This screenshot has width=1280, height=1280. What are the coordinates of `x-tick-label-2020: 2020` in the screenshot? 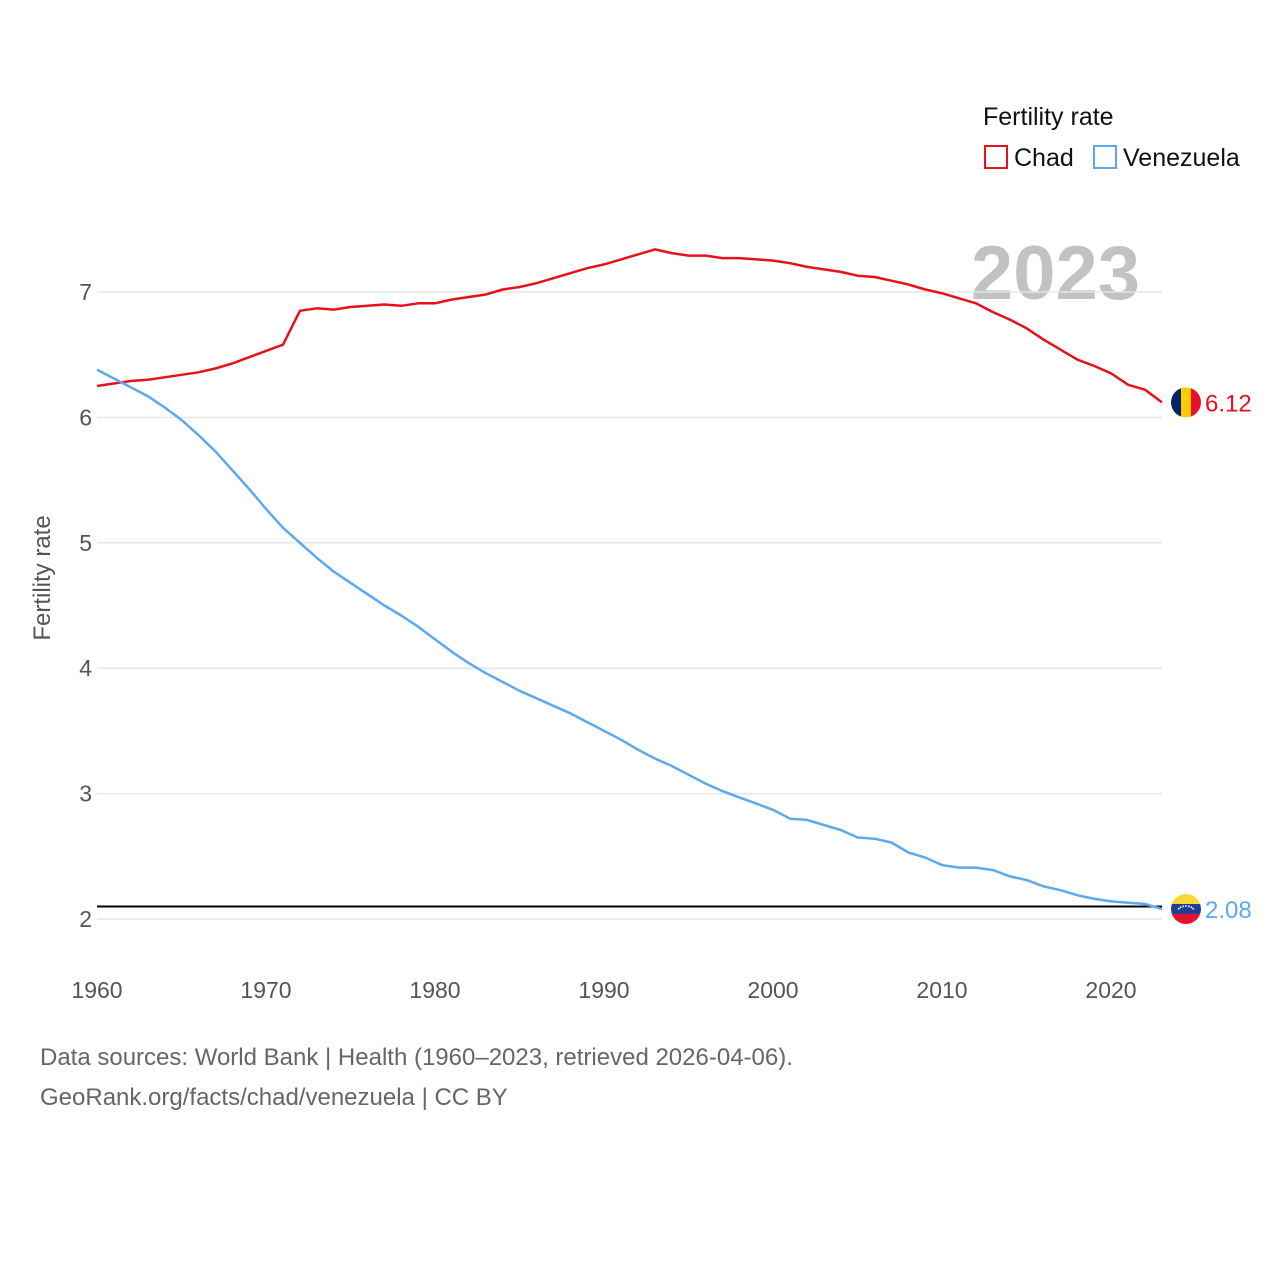 It's located at (1110, 990).